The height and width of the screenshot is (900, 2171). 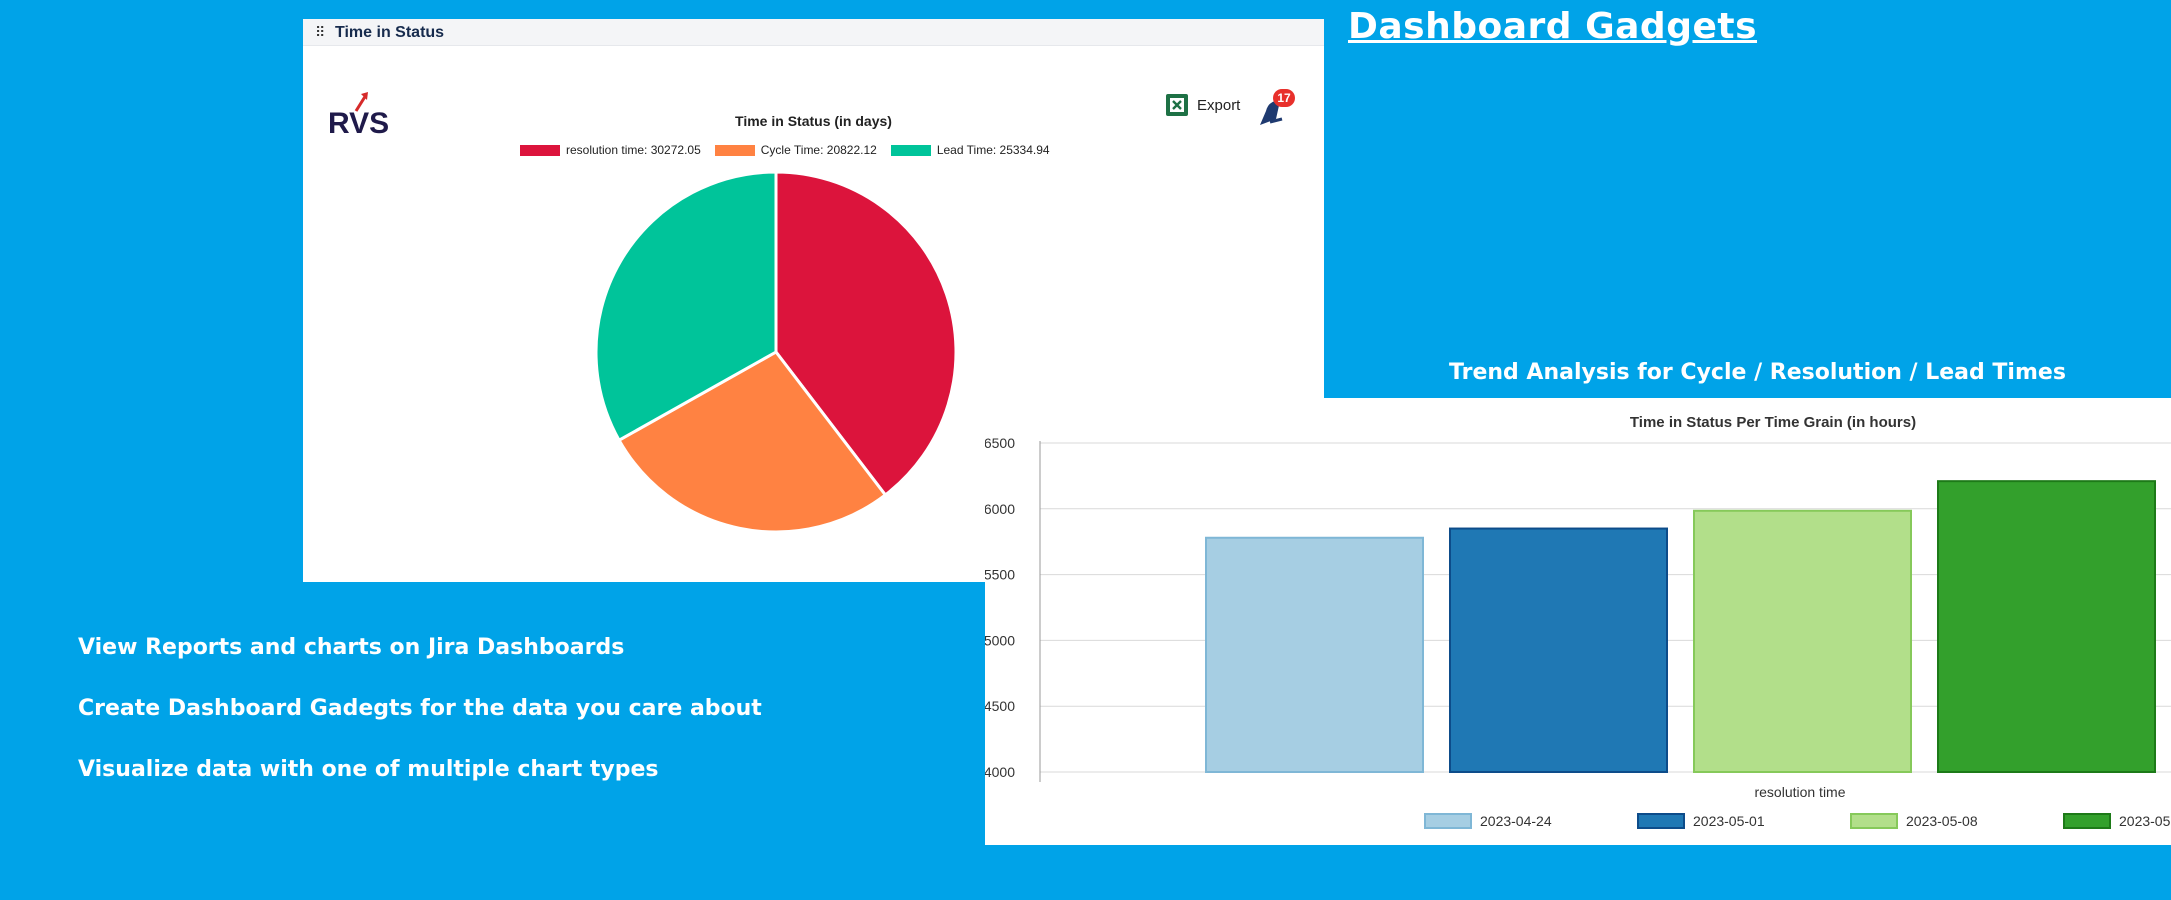 I want to click on drag-handle-icon: ⠿, so click(x=320, y=32).